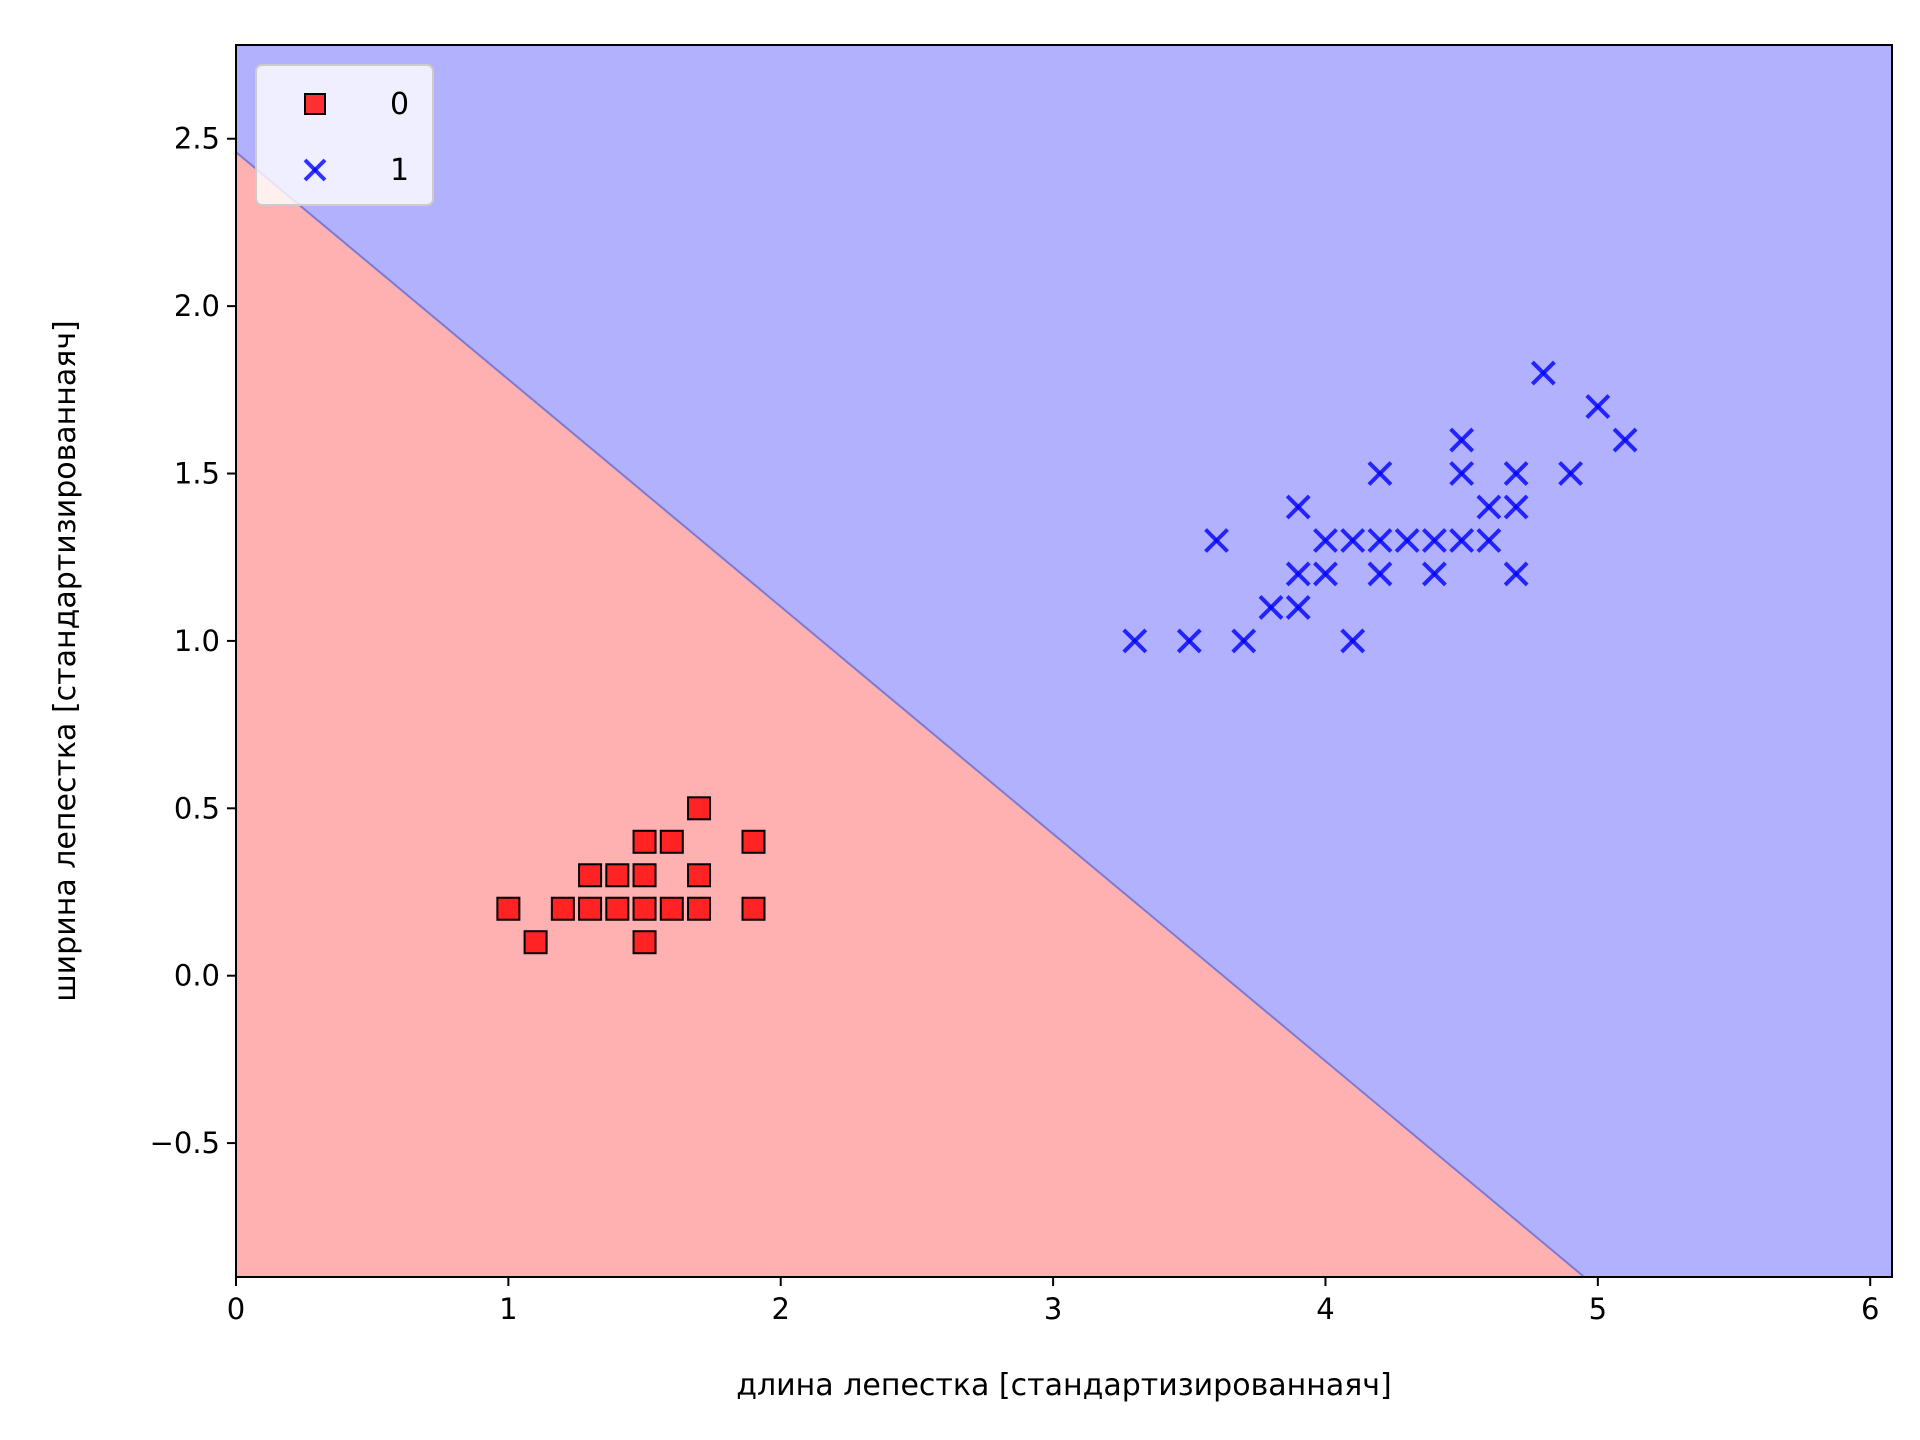  What do you see at coordinates (508, 1309) in the screenshot?
I see `x-tick-label: 1` at bounding box center [508, 1309].